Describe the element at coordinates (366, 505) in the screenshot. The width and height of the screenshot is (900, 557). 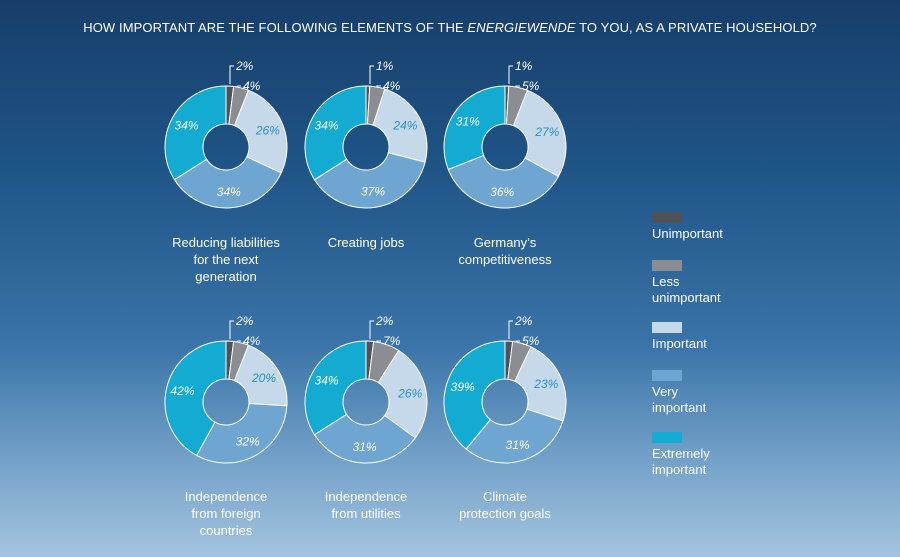
I see `chart-label: Independence from utilities` at that location.